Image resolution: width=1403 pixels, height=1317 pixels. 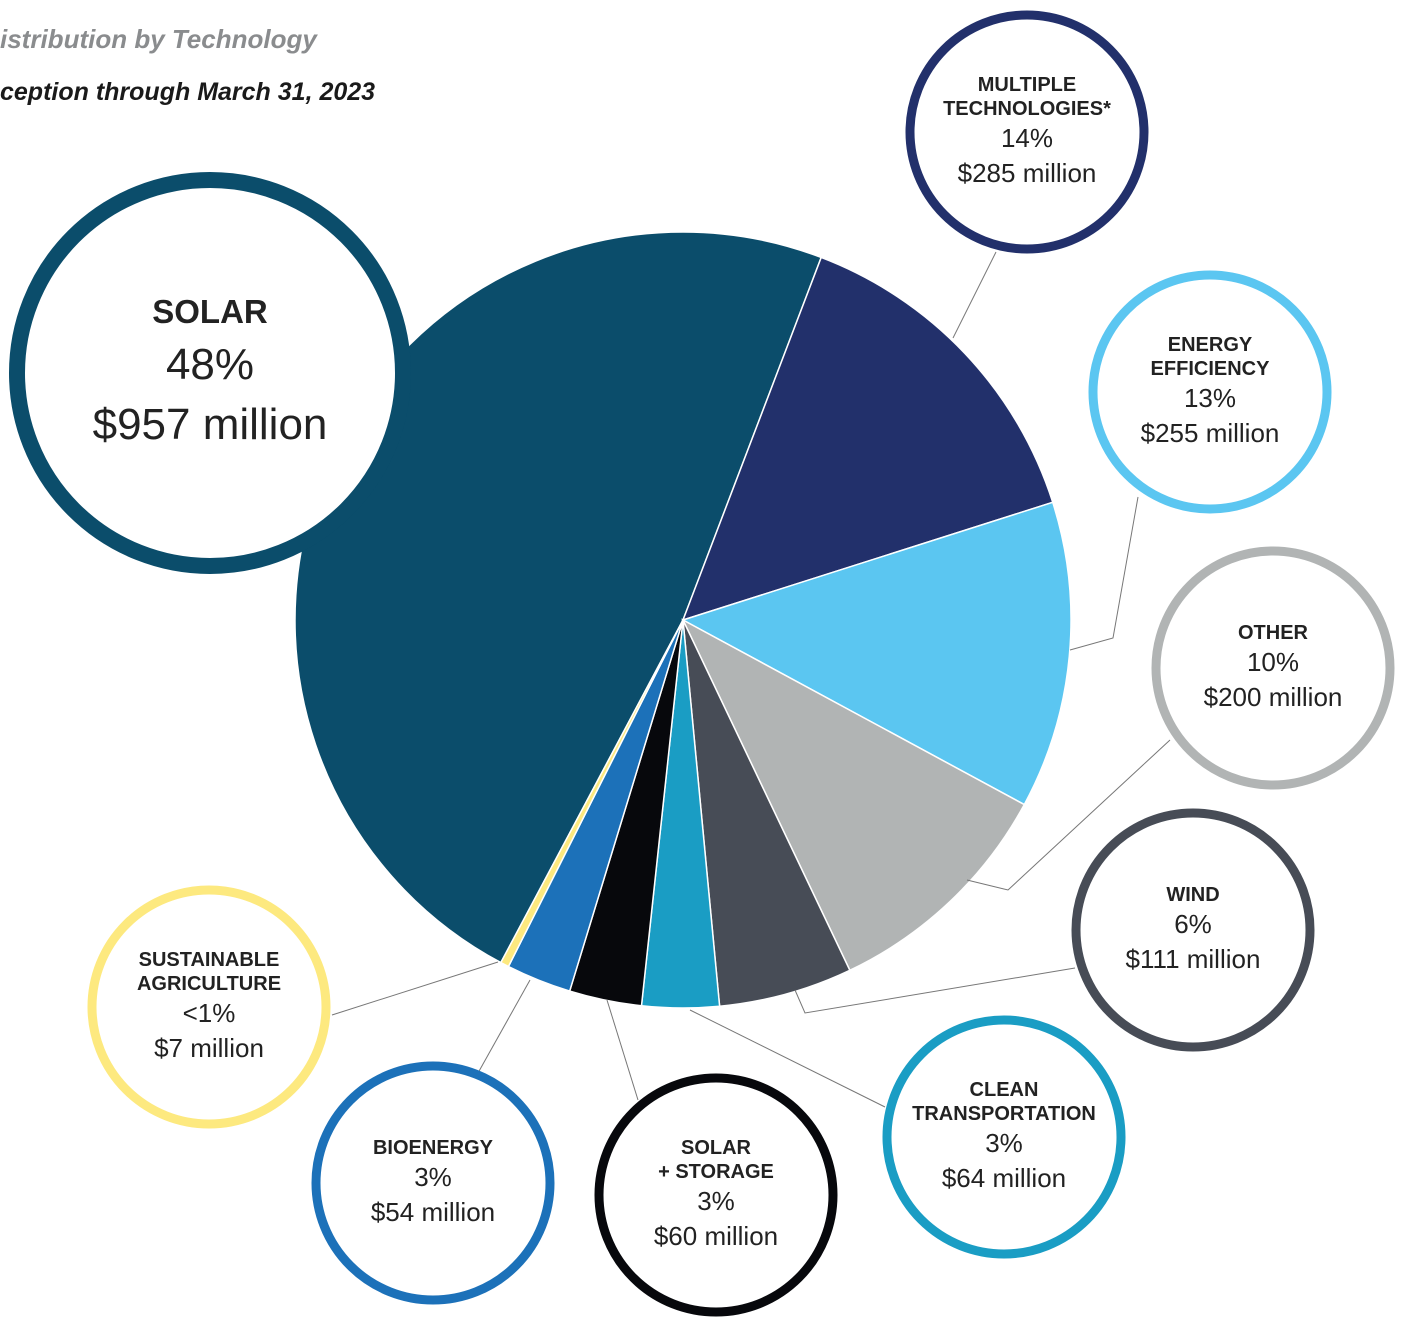 I want to click on share-label: 14%, so click(x=1027, y=137).